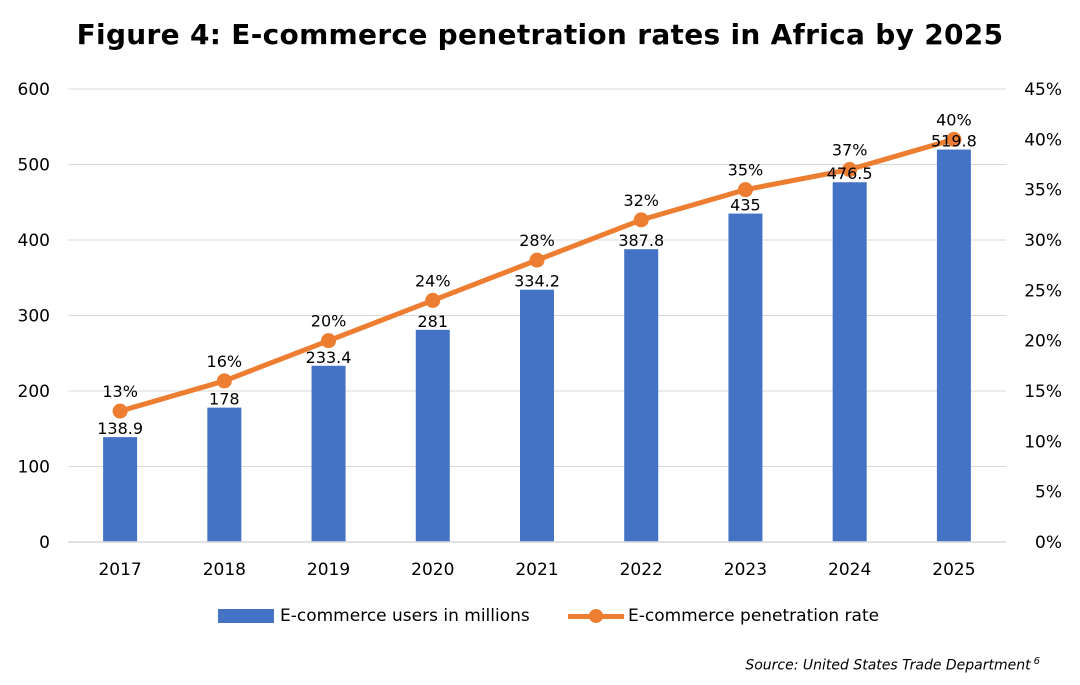 The image size is (1080, 685). Describe the element at coordinates (1043, 191) in the screenshot. I see `y-right-tick-label: 35%` at that location.